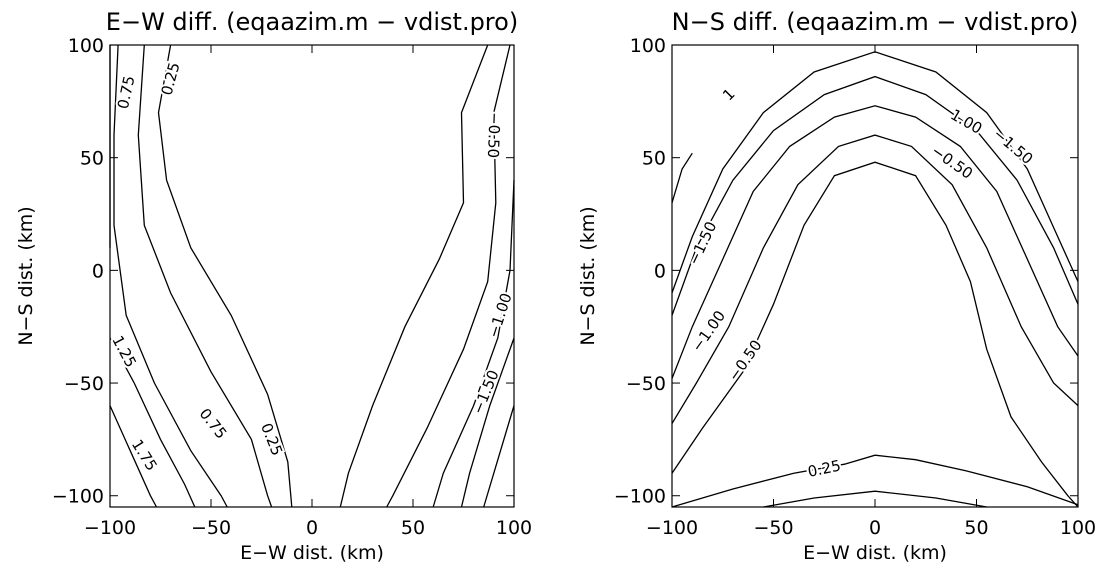 This screenshot has height=569, width=1101. Describe the element at coordinates (312, 22) in the screenshot. I see `chart-title: E−W diff. (eqaazim.m − vdist.pro)` at that location.